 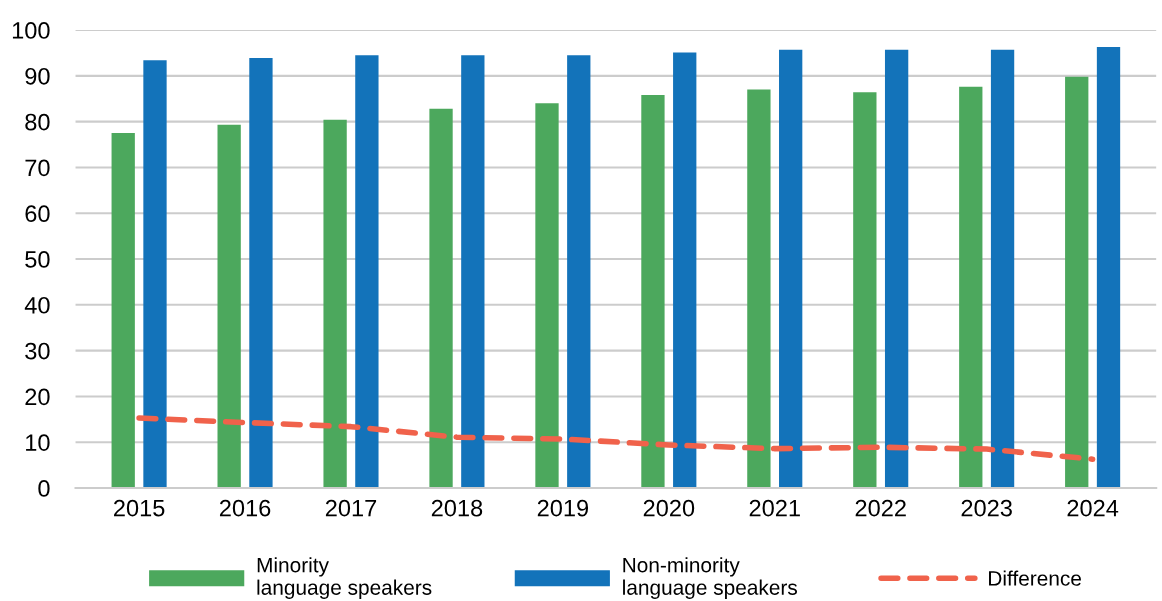 I want to click on y-tick-label: 70, so click(x=37, y=168).